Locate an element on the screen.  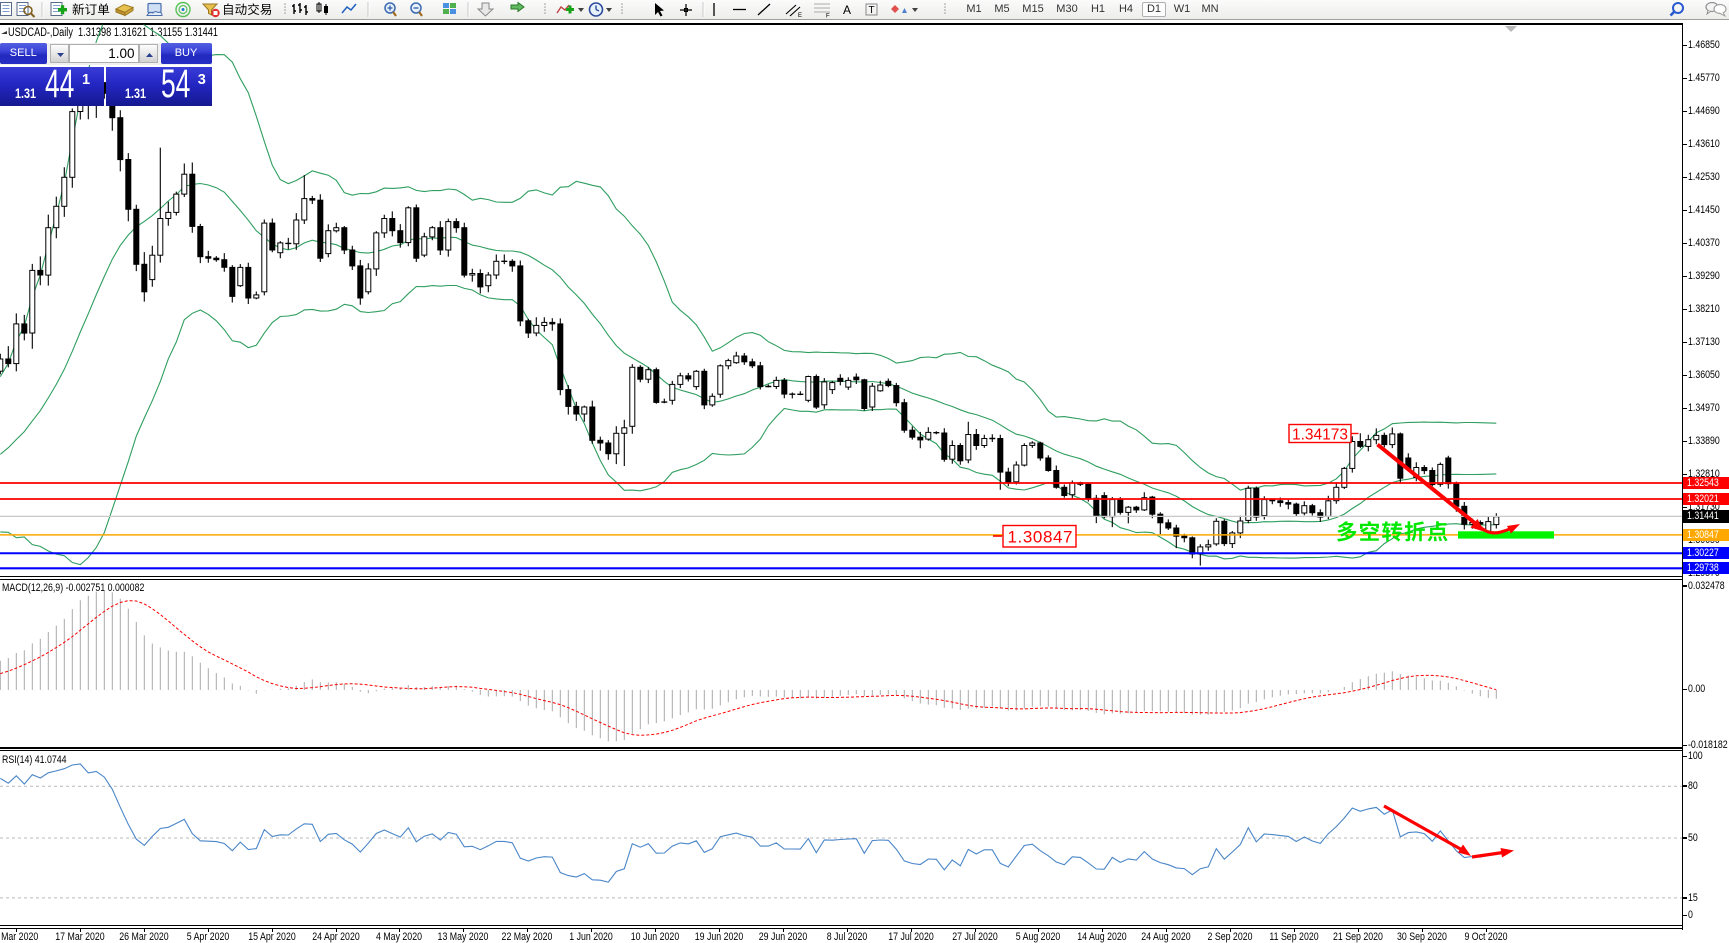
svg-text: 1.30847 is located at coordinates (1040, 537).